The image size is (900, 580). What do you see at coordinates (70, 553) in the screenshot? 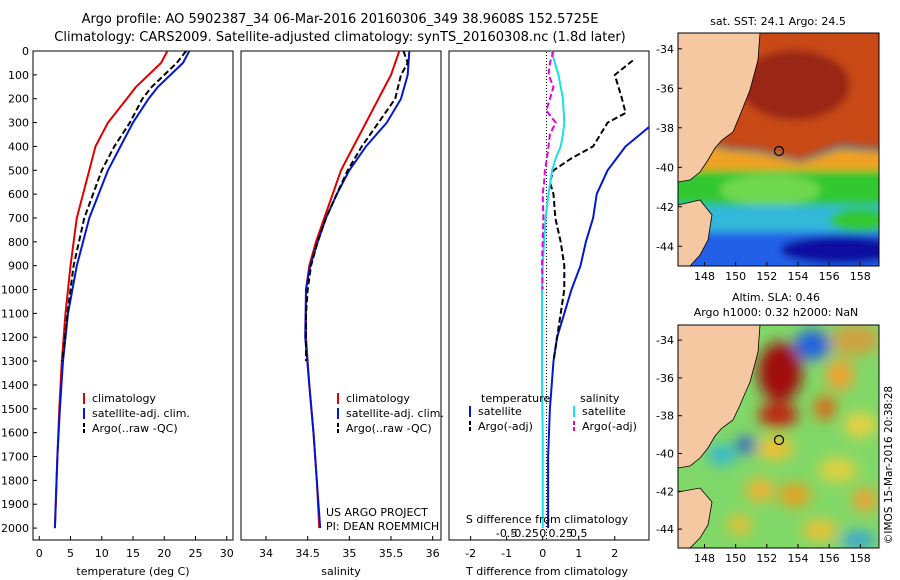
I see `x-tick-label: 5` at bounding box center [70, 553].